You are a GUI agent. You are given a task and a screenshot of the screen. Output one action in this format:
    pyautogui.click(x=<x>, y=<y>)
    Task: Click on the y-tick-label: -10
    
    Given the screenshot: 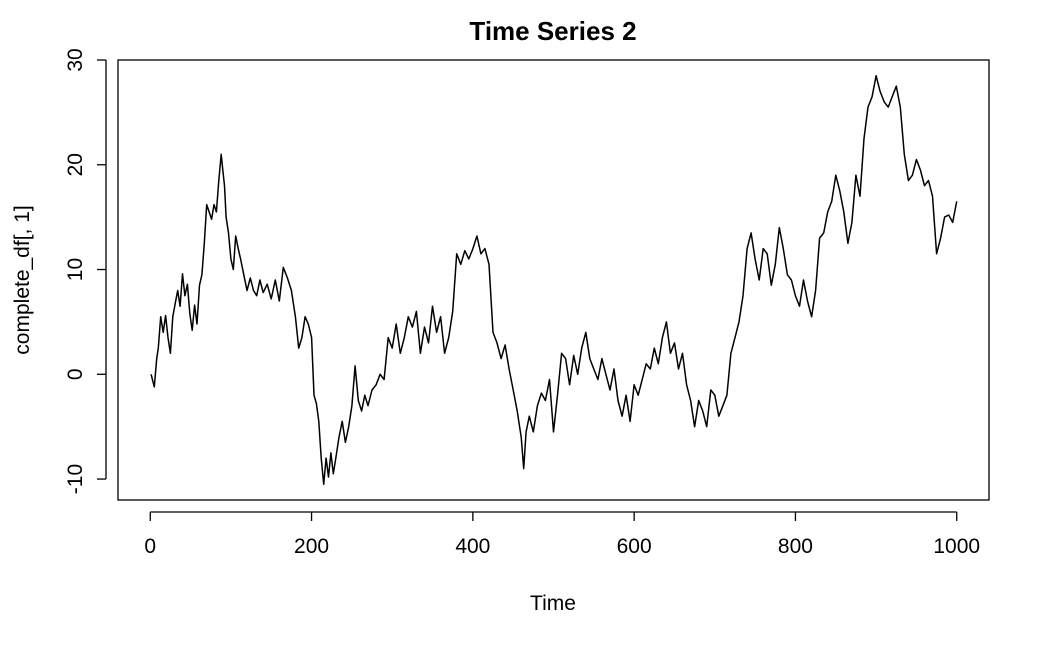 What is the action you would take?
    pyautogui.click(x=75, y=479)
    